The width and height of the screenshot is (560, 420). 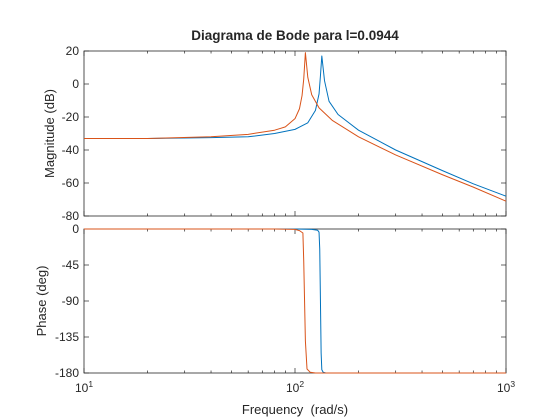 What do you see at coordinates (49, 133) in the screenshot?
I see `magnitude-y-axis-label: Magnitude (dB)` at bounding box center [49, 133].